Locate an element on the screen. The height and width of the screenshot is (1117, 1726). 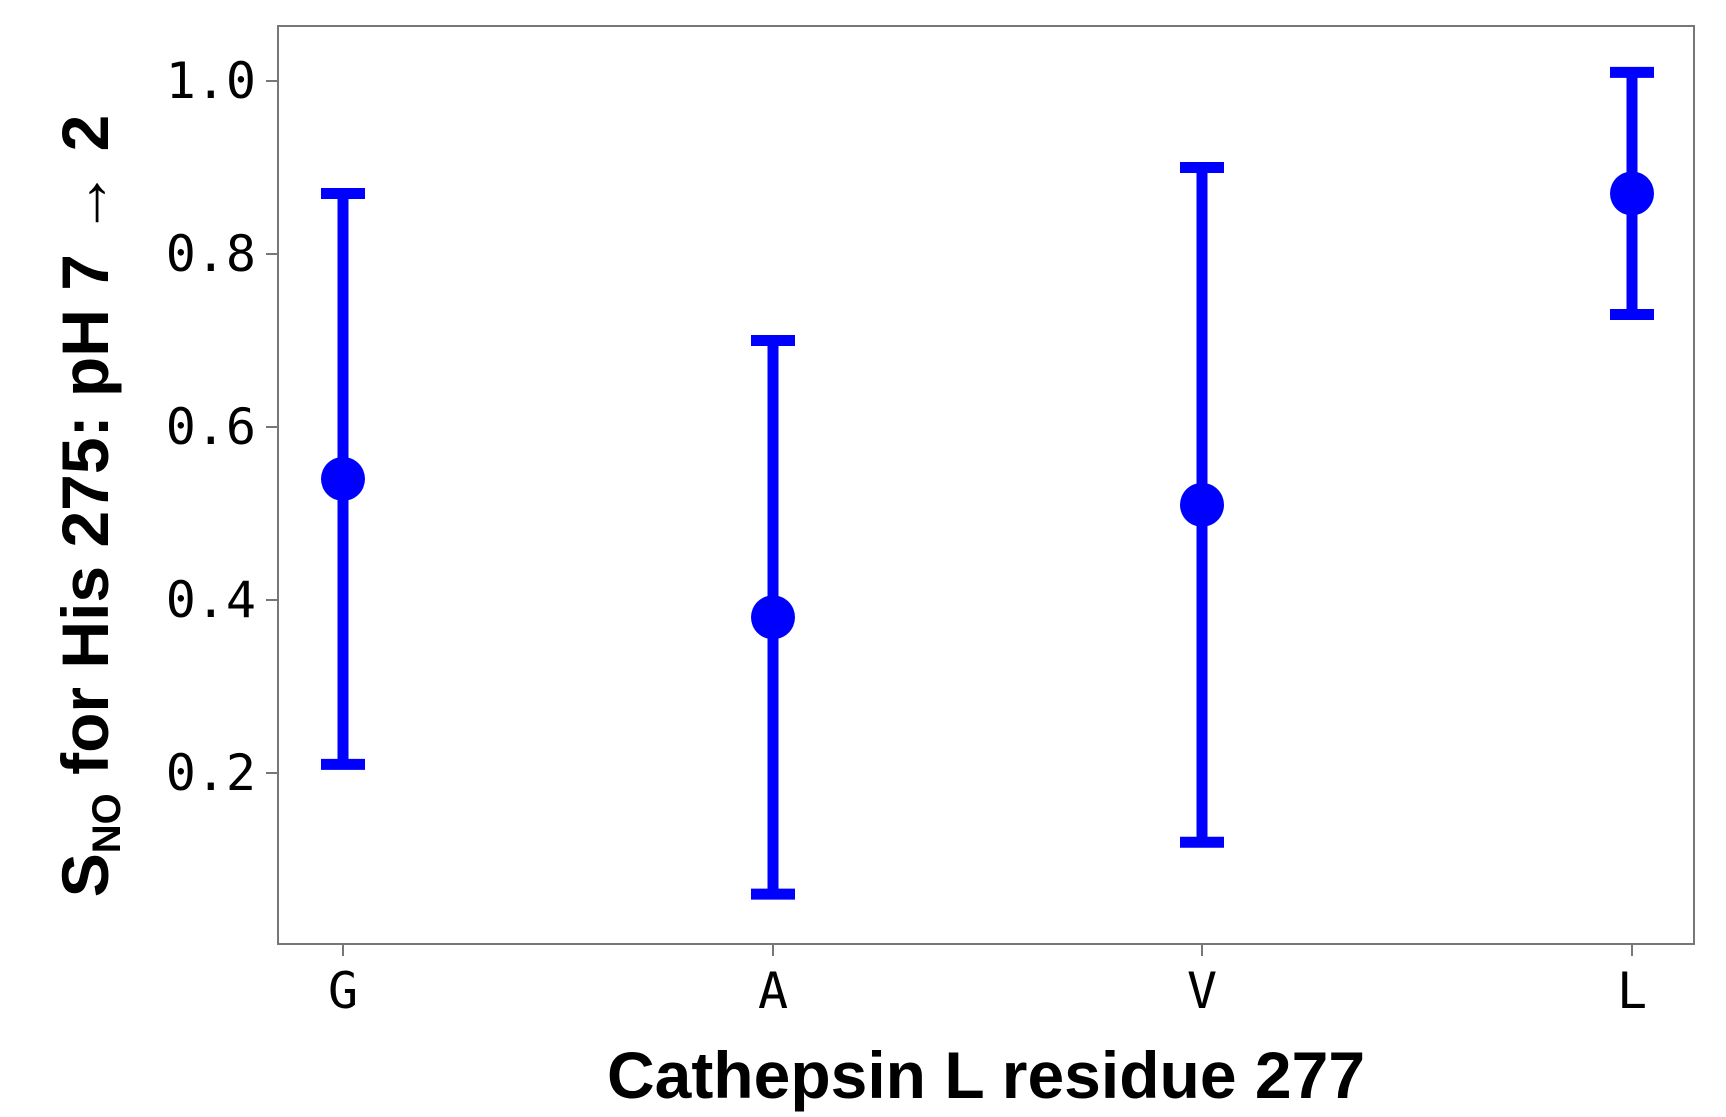
x-tick-label: L is located at coordinates (1632, 991).